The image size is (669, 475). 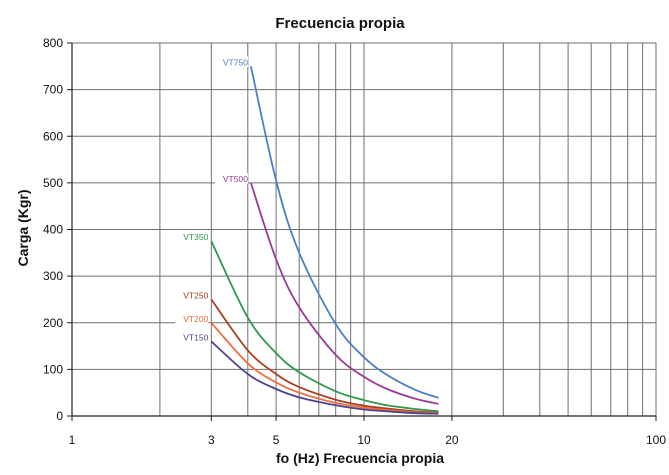 I want to click on chart-title: Frecuencia propia, so click(x=340, y=23).